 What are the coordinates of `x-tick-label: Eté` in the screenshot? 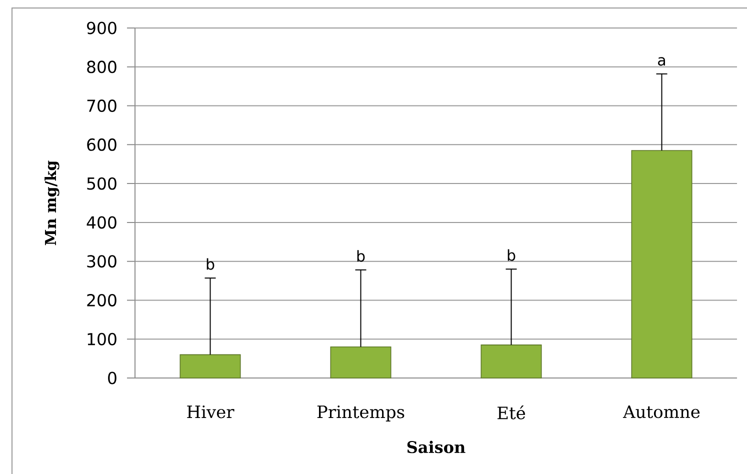 It's located at (512, 413).